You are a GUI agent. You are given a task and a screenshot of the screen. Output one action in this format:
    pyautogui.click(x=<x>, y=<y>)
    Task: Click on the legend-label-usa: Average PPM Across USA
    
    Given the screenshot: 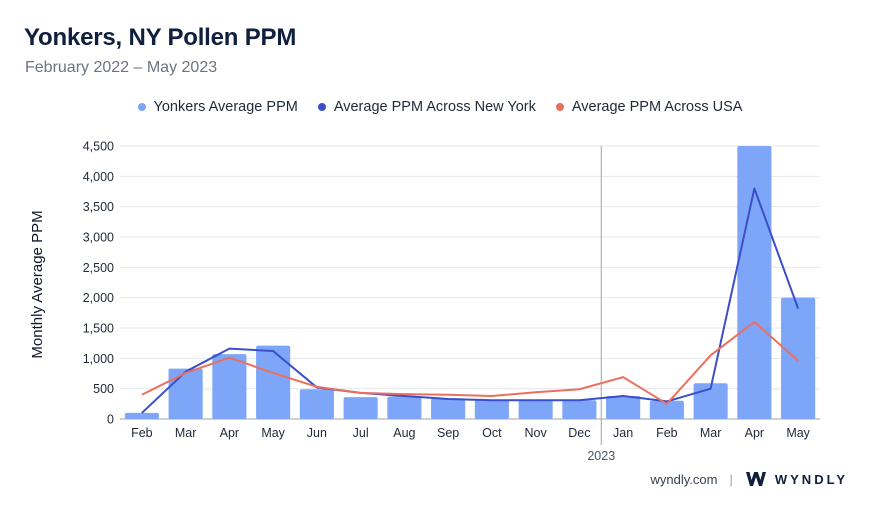 What is the action you would take?
    pyautogui.click(x=657, y=107)
    